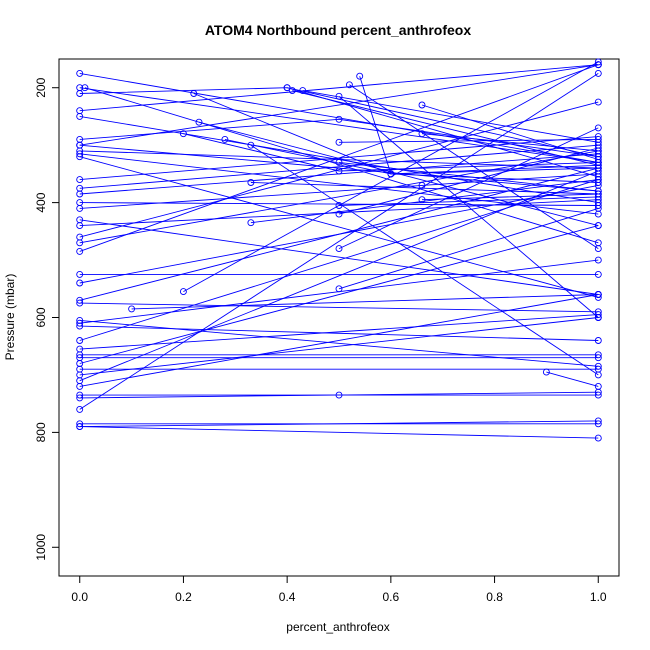 Image resolution: width=650 pixels, height=650 pixels. Describe the element at coordinates (41, 547) in the screenshot. I see `y-tick-label: 1000` at that location.